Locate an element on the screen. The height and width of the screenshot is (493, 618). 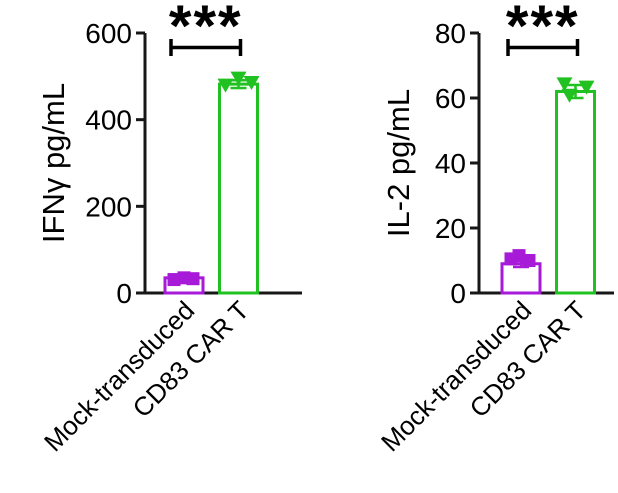
y-axis-title: IL-2 pg/mL is located at coordinates (398, 163).